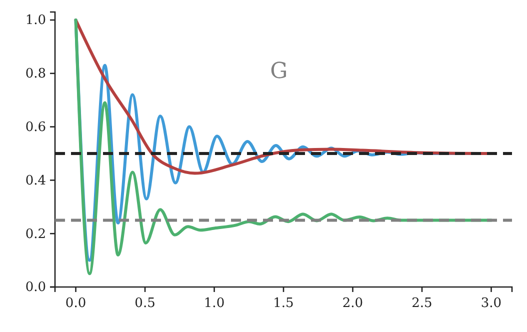  I want to click on y-tick-label: 0.0, so click(35, 288).